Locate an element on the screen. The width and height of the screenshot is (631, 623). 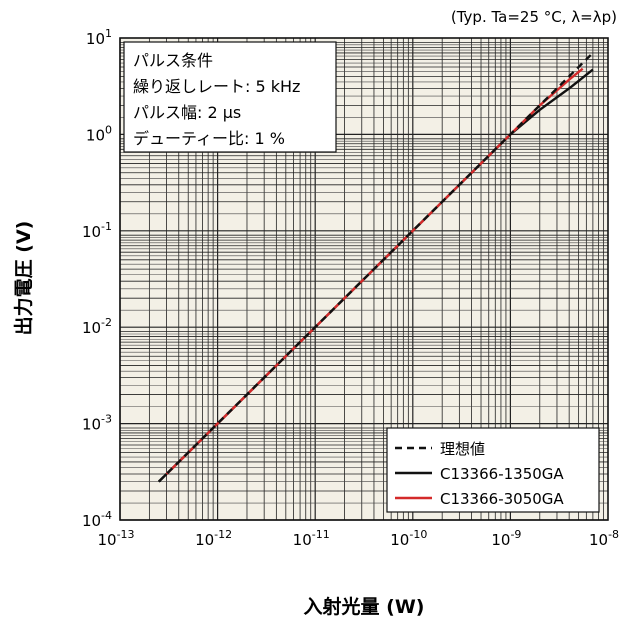
conditions-box-frame is located at coordinates (230, 97).